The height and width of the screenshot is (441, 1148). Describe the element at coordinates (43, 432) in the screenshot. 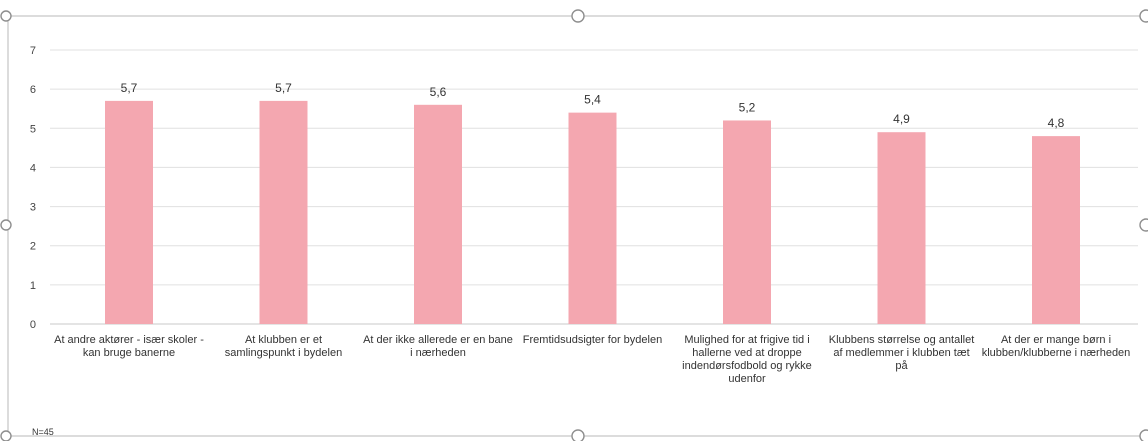

I see `sample-size-note: N=45` at that location.